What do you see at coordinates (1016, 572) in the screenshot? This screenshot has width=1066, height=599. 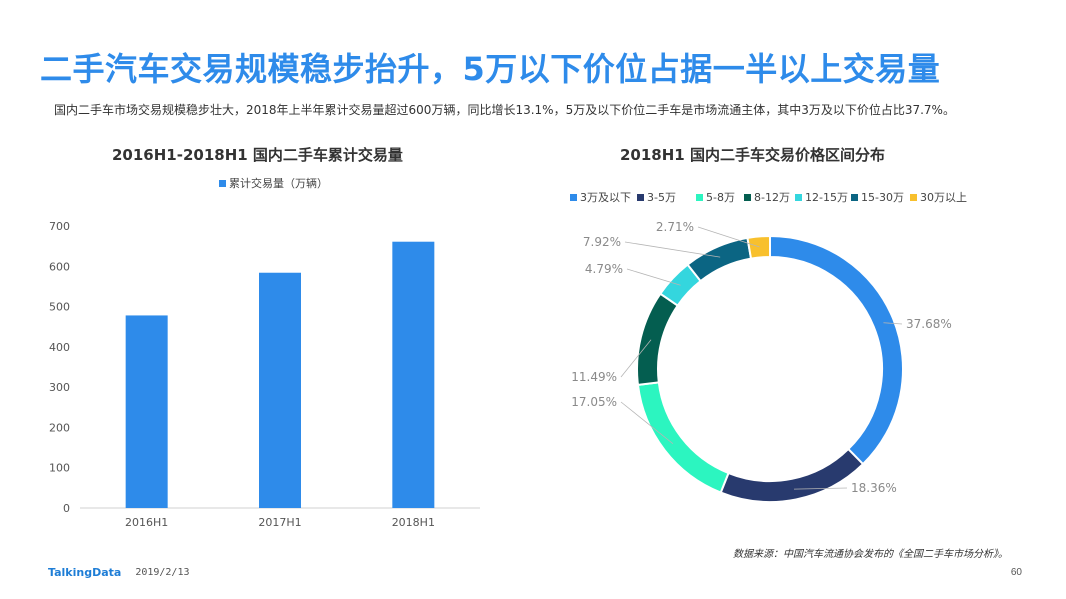 I see `page-number: 60` at bounding box center [1016, 572].